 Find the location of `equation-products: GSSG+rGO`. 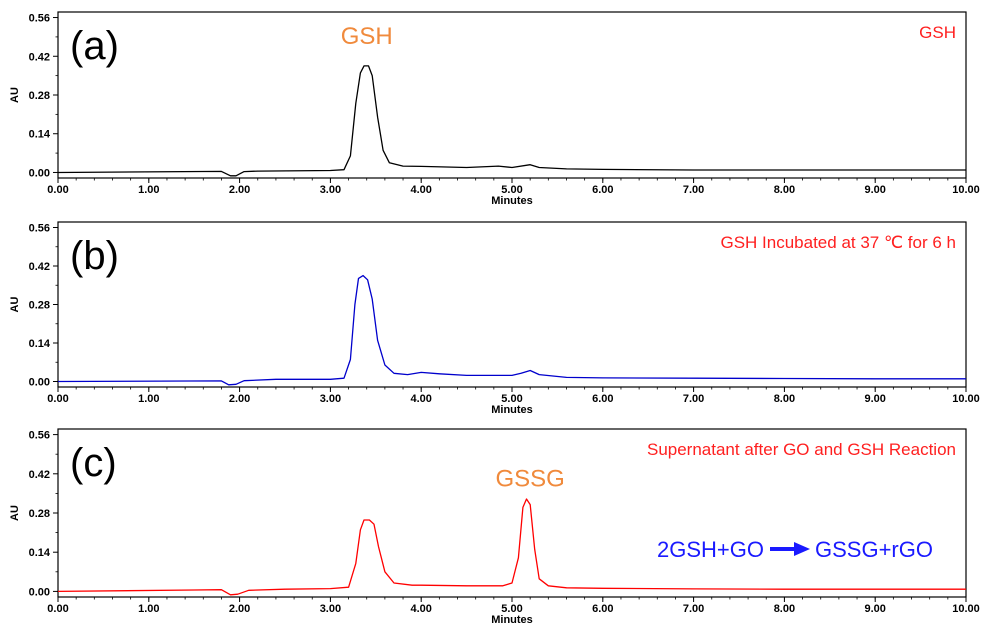

equation-products: GSSG+rGO is located at coordinates (874, 549).